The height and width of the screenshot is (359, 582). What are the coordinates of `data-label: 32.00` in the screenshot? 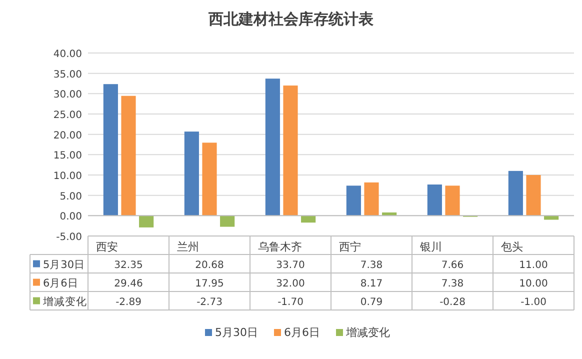 It's located at (290, 284).